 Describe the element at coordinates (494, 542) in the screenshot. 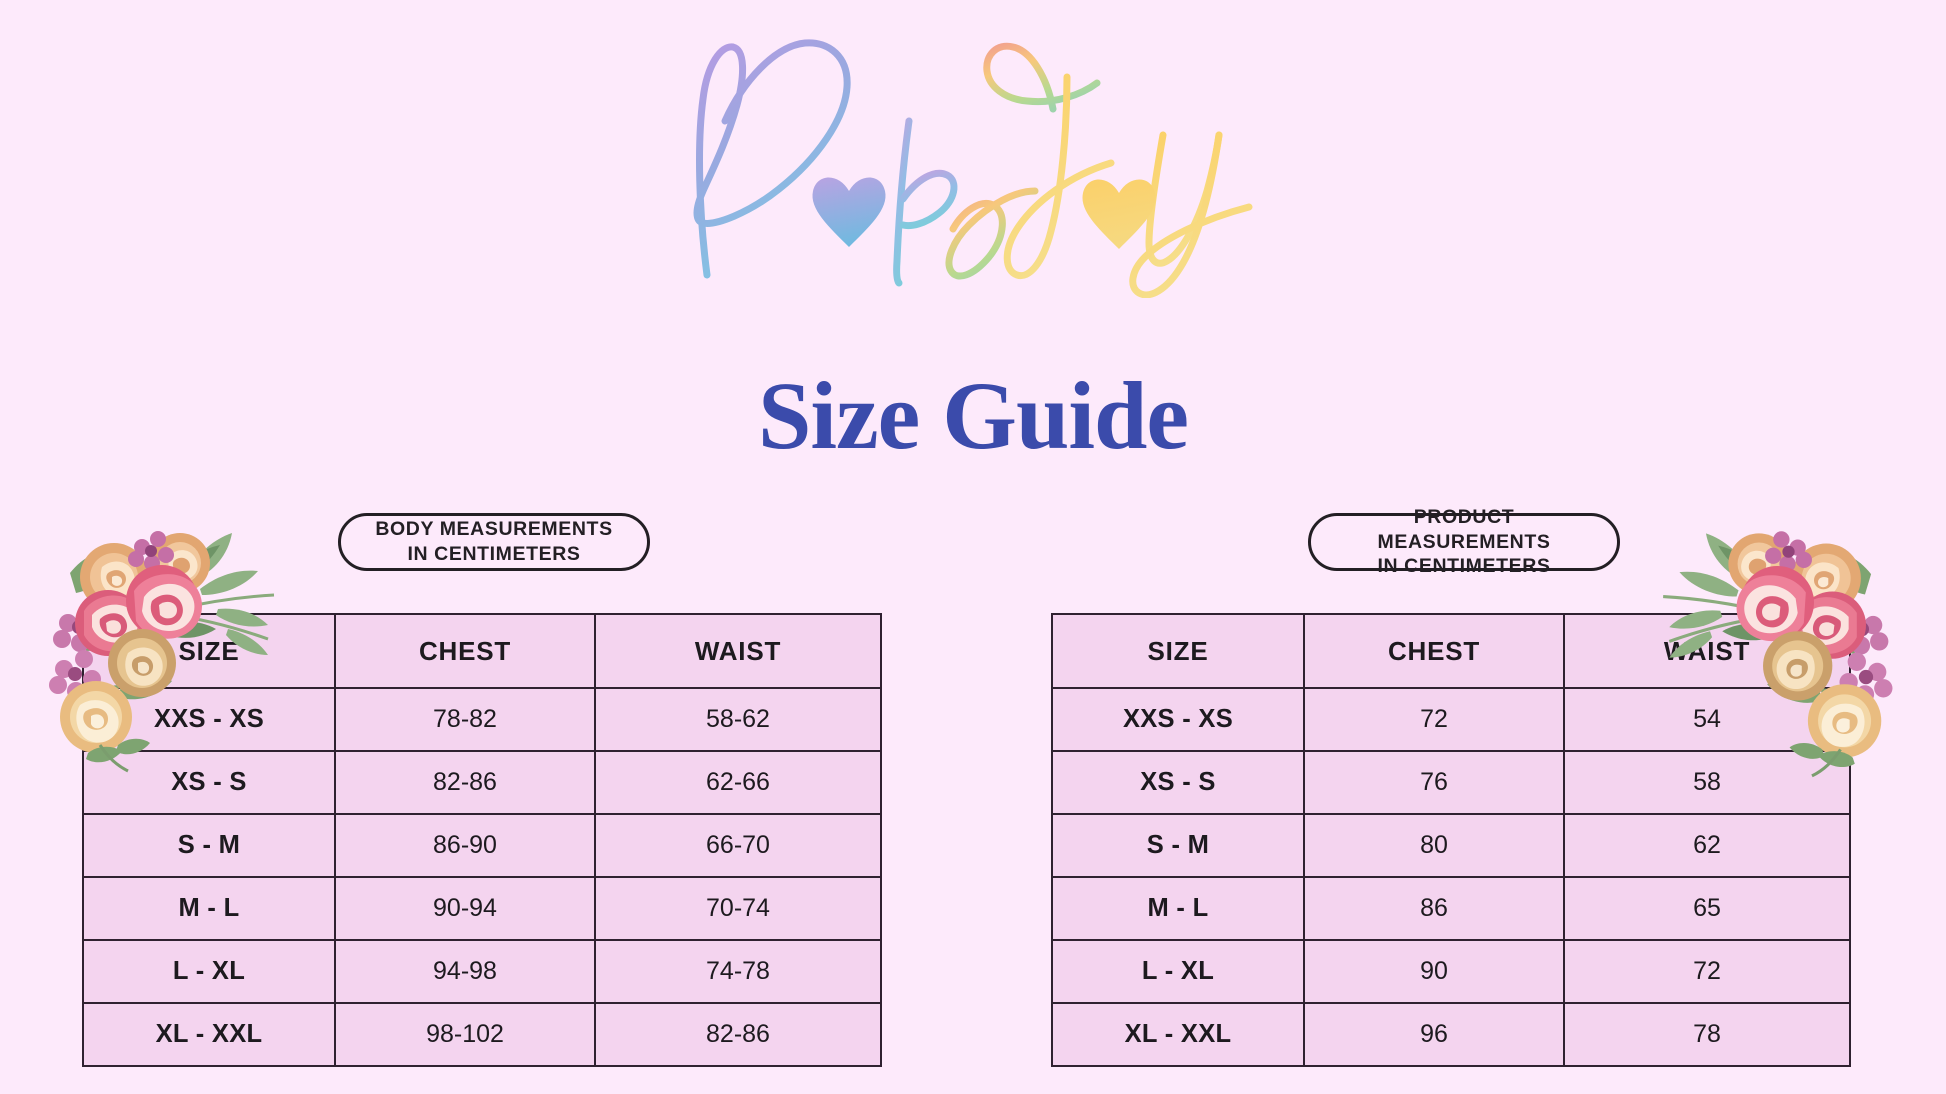

I see `body-measurements-badge: BODY MEASUREMENTS IN CENTIMETERS` at that location.